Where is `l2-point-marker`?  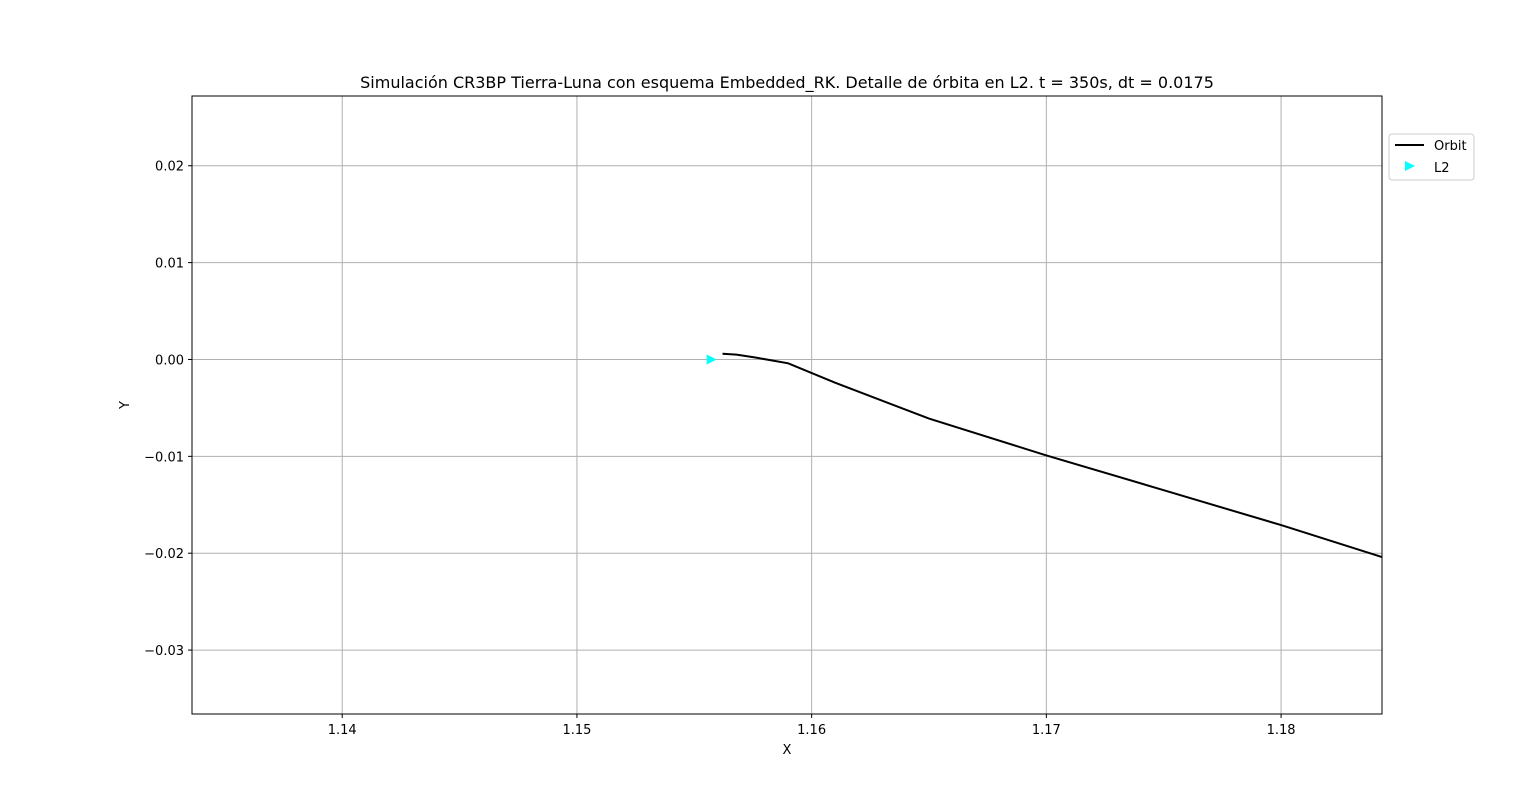
l2-point-marker is located at coordinates (711, 359).